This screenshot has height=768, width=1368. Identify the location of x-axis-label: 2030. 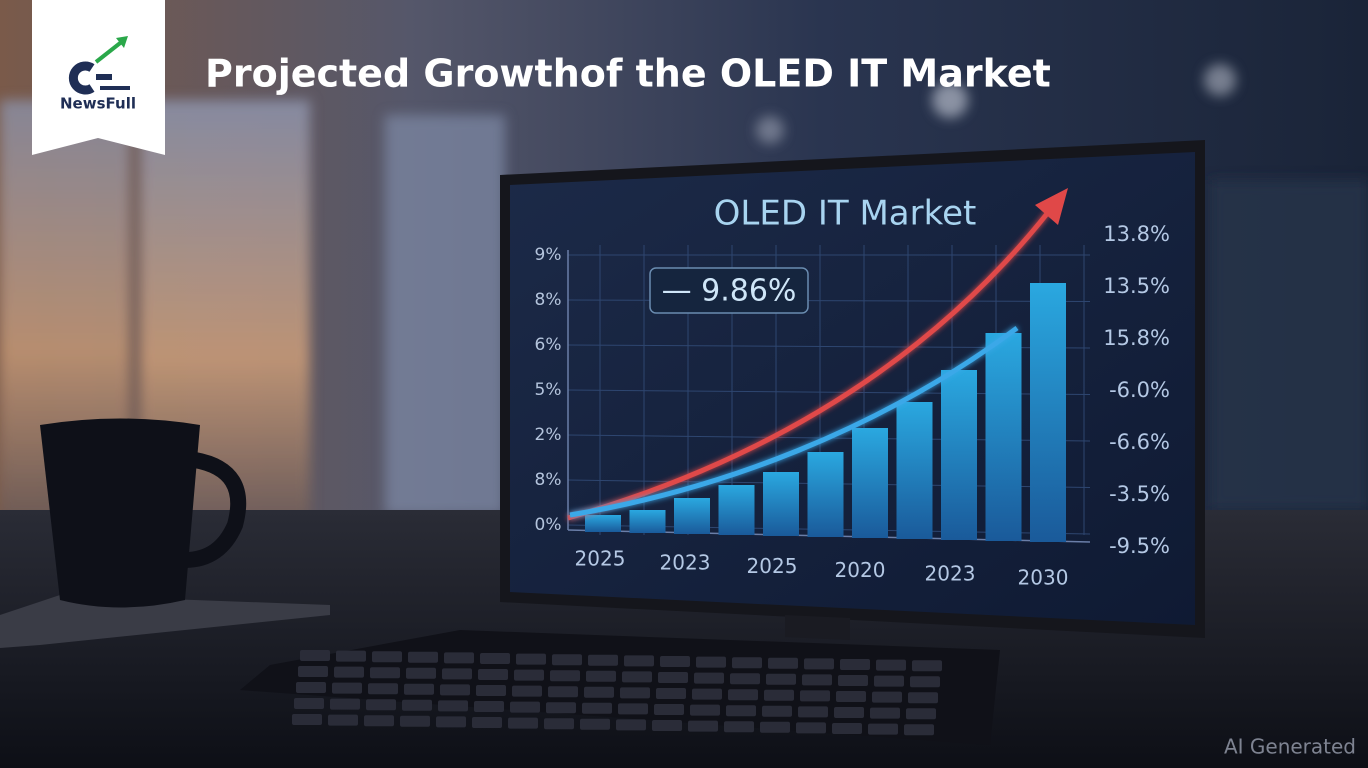
(1043, 578).